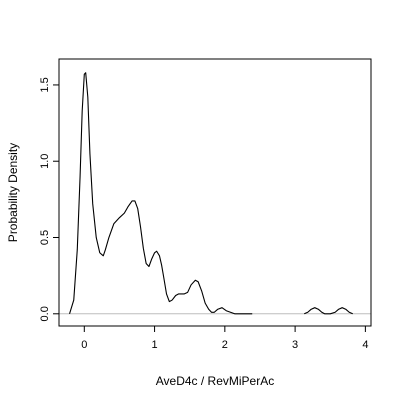 This screenshot has height=400, width=400. I want to click on y-tick-label: 0.0, so click(45, 313).